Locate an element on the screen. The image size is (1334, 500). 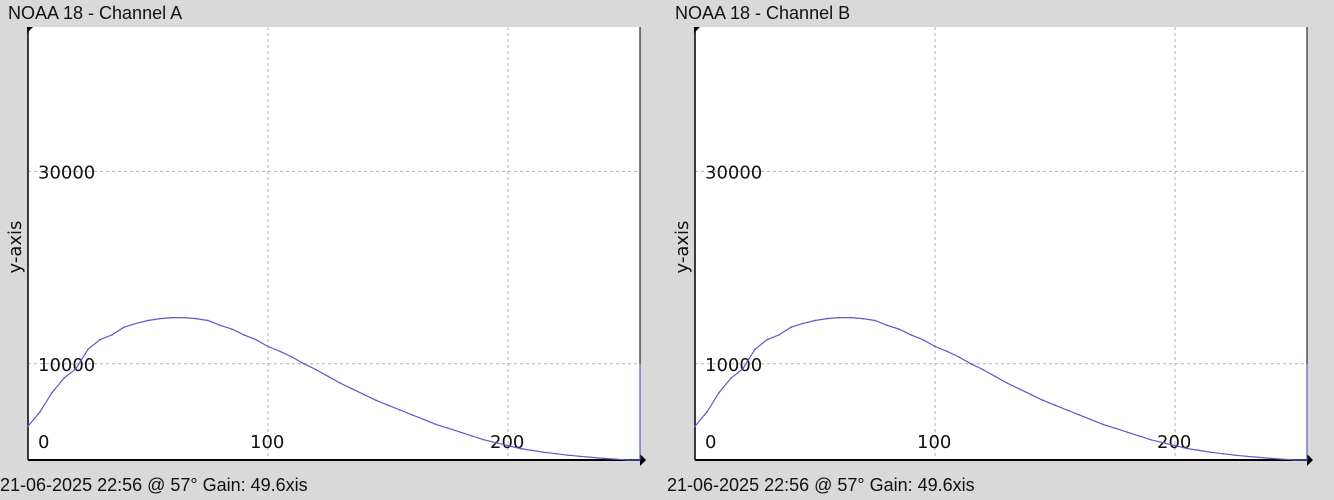
chart-title: NOAA 18 - Channel A is located at coordinates (95, 13).